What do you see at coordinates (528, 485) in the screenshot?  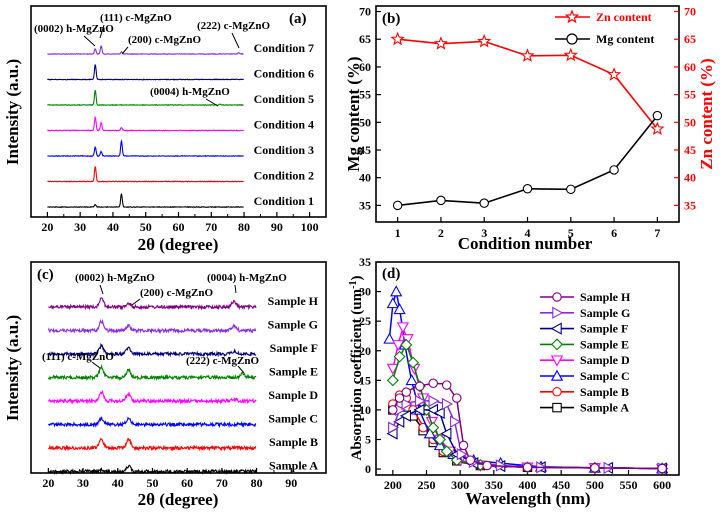 I see `x-tick-label-400: 400` at bounding box center [528, 485].